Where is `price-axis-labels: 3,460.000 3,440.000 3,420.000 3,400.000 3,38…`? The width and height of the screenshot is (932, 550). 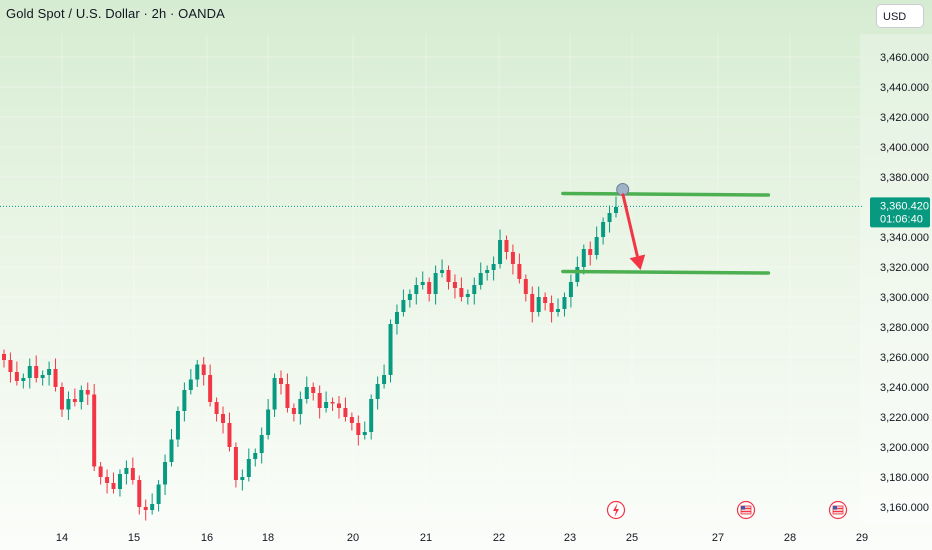
price-axis-labels: 3,460.000 3,440.000 3,420.000 3,400.000 3,38… is located at coordinates (904, 283).